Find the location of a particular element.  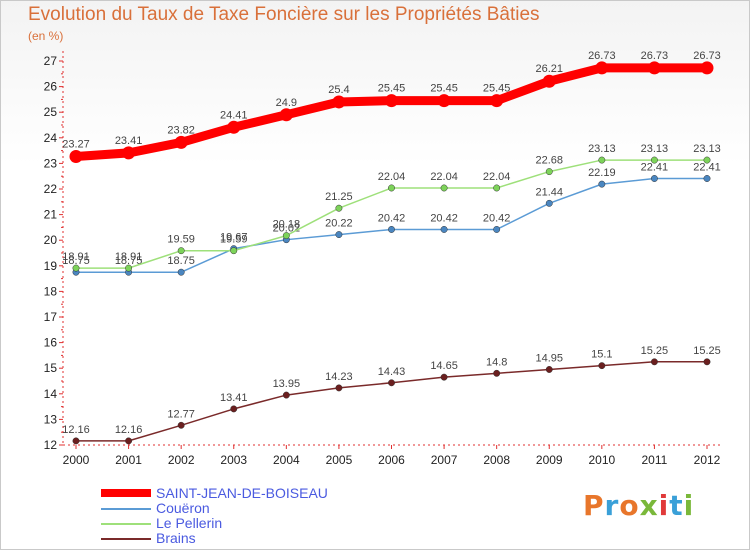

x-tick-label: 2008 is located at coordinates (496, 460).